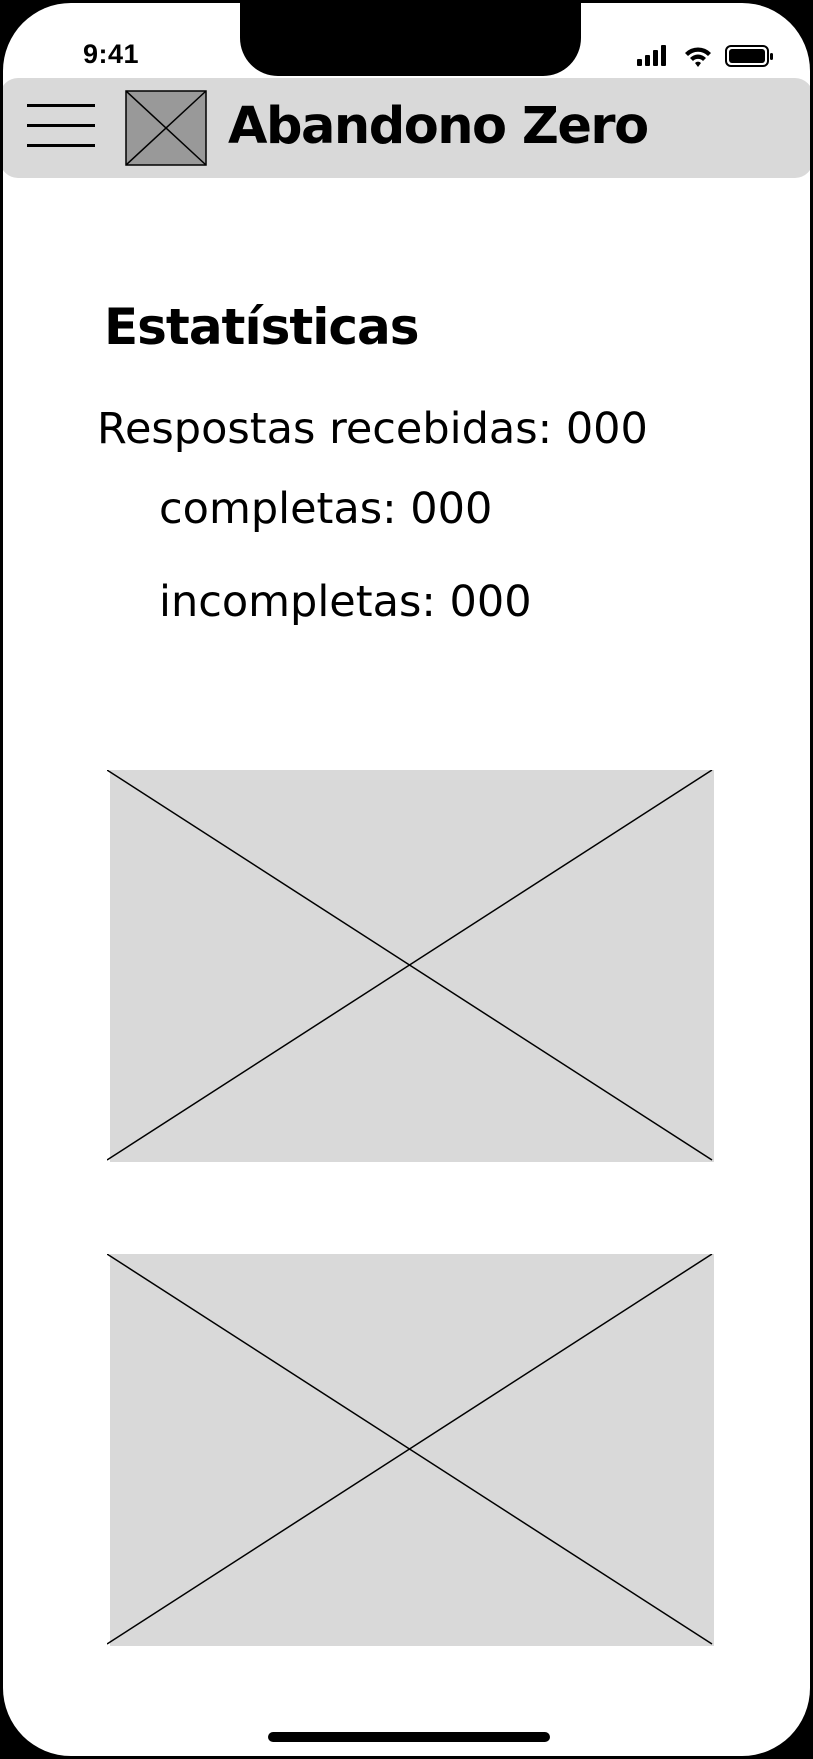 This screenshot has width=813, height=1759. I want to click on responses-complete: completas: 000, so click(326, 509).